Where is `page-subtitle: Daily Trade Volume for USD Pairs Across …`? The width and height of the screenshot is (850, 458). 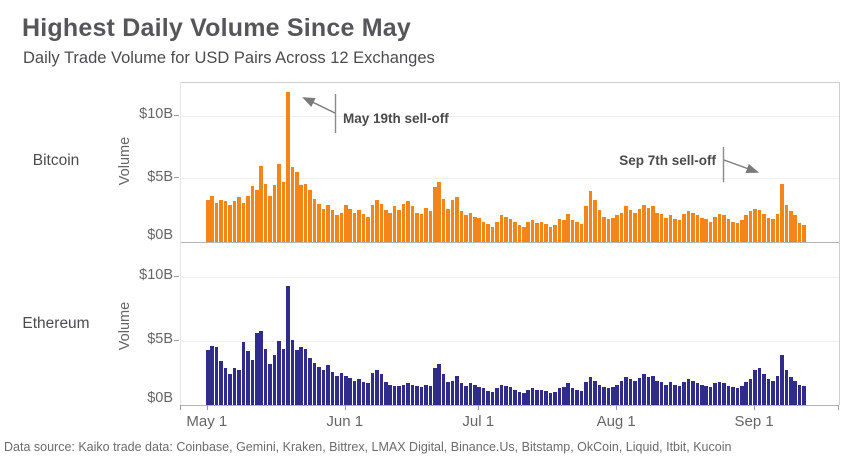 page-subtitle: Daily Trade Volume for USD Pairs Across … is located at coordinates (229, 58).